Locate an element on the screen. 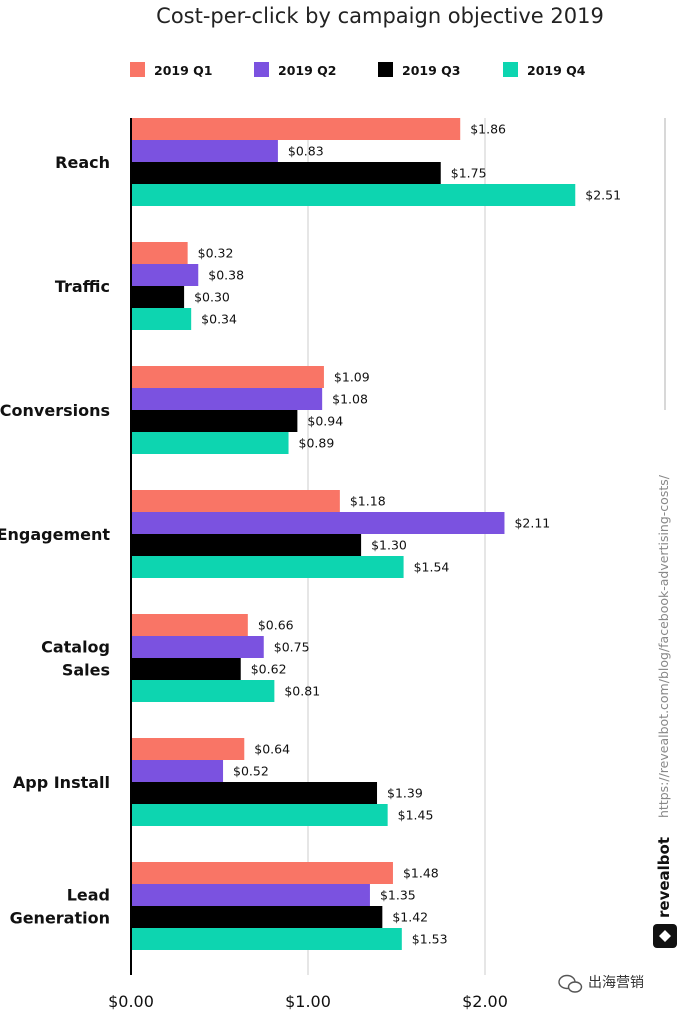 This screenshot has width=680, height=1011. bar-value-label: $0.34 is located at coordinates (219, 319).